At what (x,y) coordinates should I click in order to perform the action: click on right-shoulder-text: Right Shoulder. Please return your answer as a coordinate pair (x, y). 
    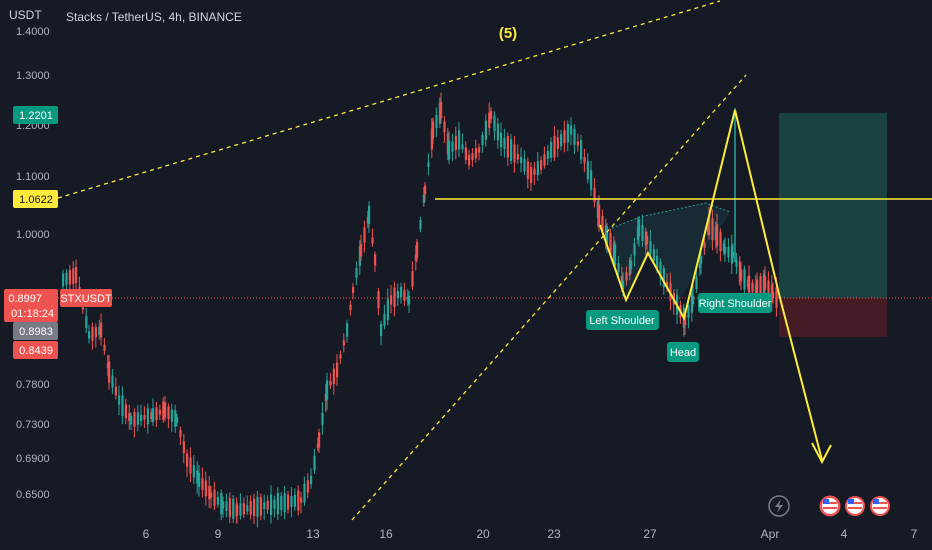
    Looking at the image, I should click on (735, 304).